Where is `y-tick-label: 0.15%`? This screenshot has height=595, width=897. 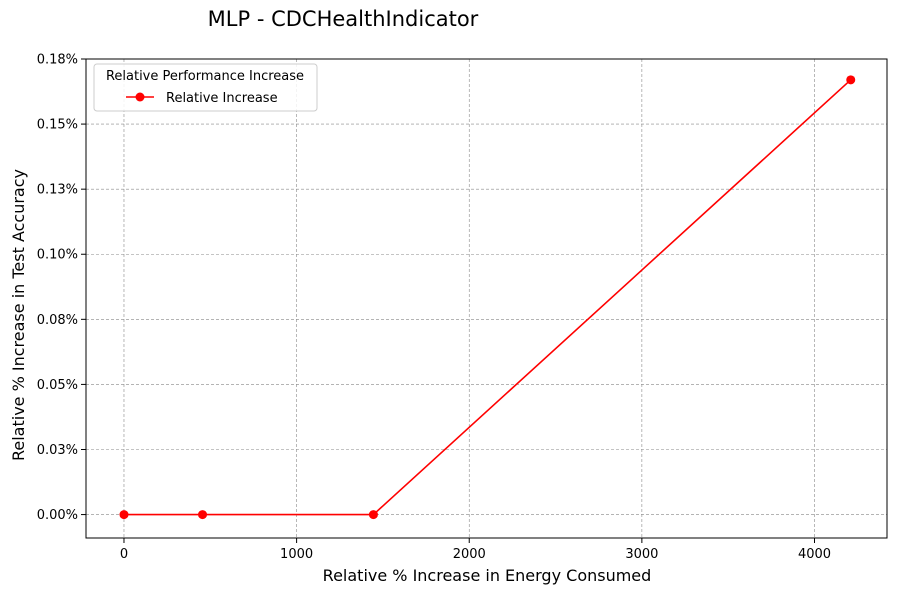 y-tick-label: 0.15% is located at coordinates (57, 125).